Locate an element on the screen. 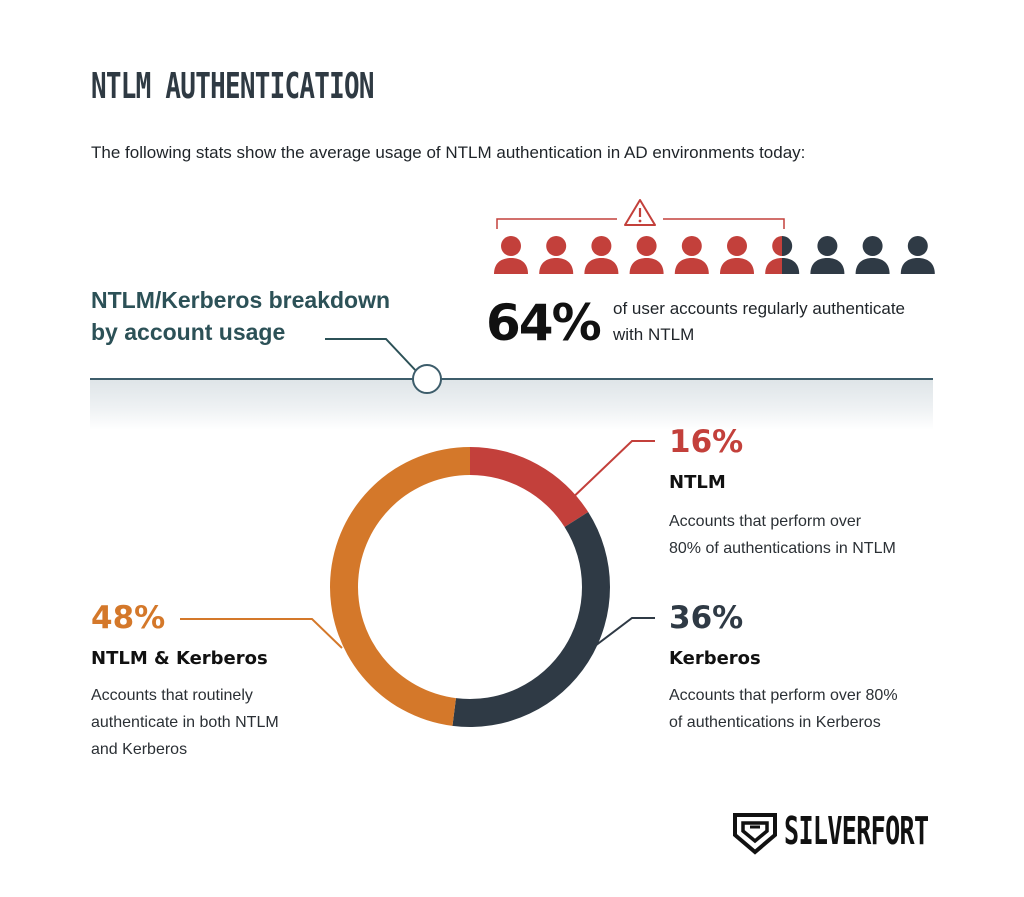 This screenshot has height=897, width=1024. both-desc-line-1: Accounts that routinely is located at coordinates (172, 695).